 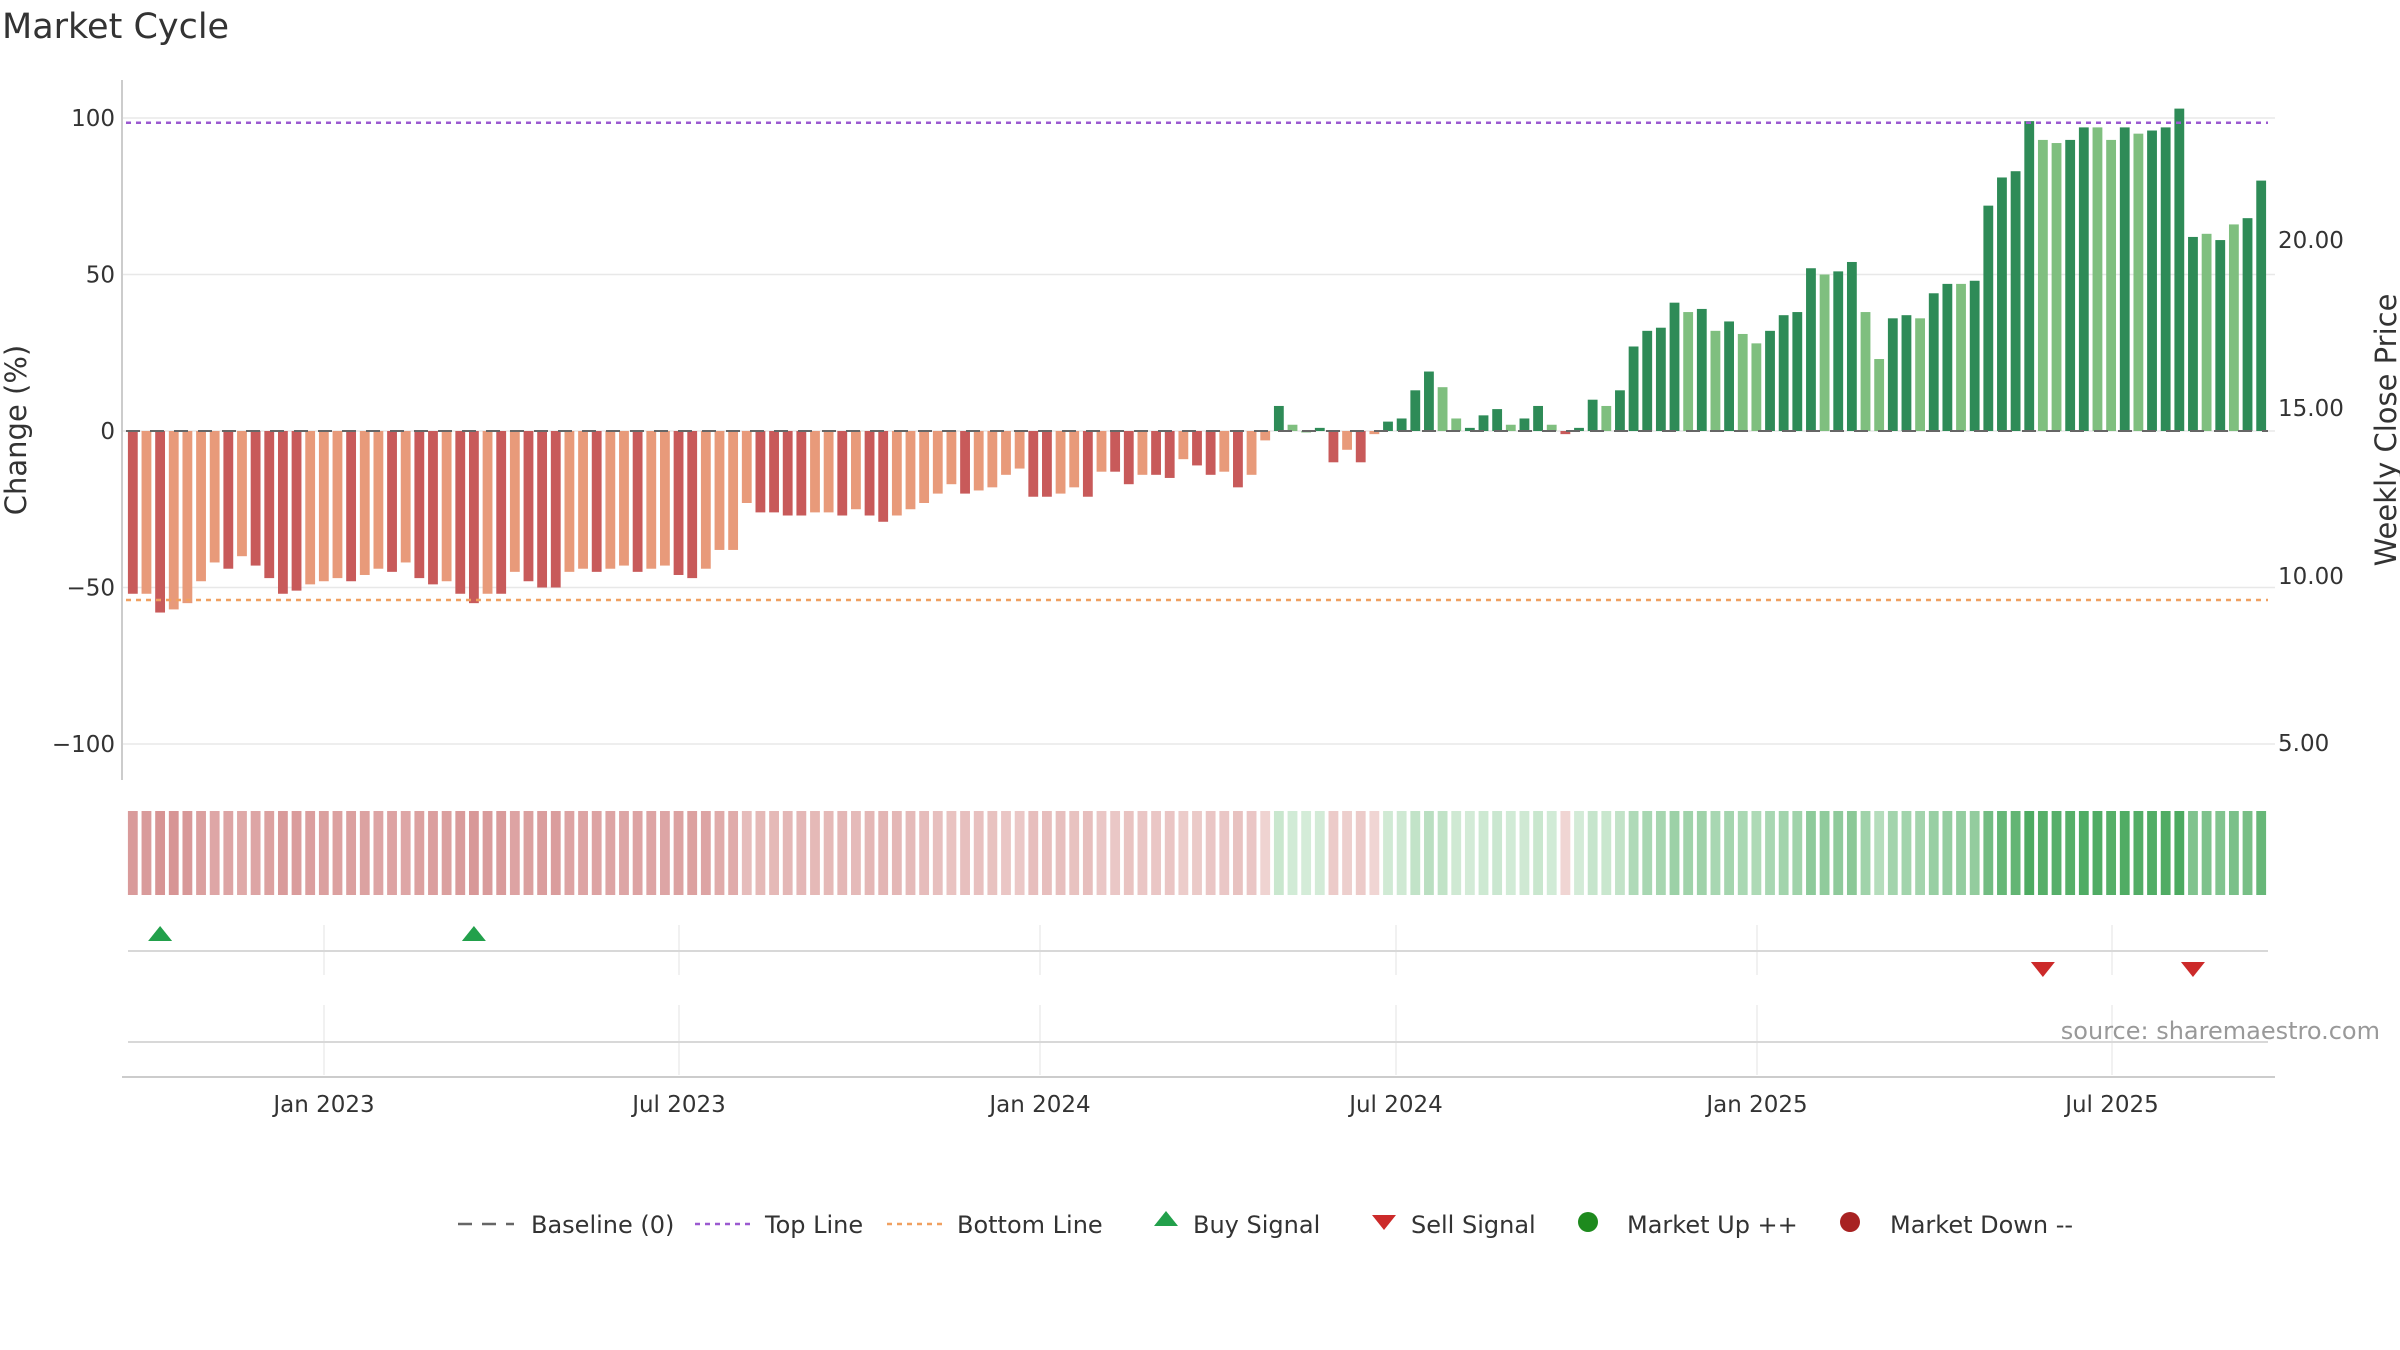 What do you see at coordinates (16, 430) in the screenshot?
I see `y-axis-label: Change (%)` at bounding box center [16, 430].